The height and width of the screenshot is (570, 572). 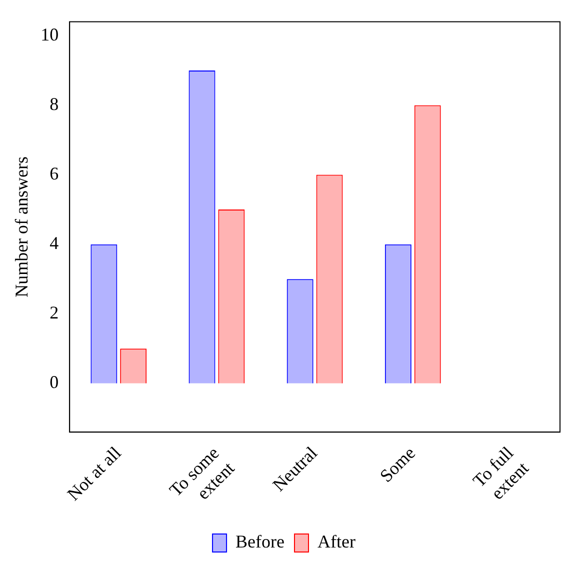 What do you see at coordinates (54, 382) in the screenshot?
I see `y-tick-label: 0` at bounding box center [54, 382].